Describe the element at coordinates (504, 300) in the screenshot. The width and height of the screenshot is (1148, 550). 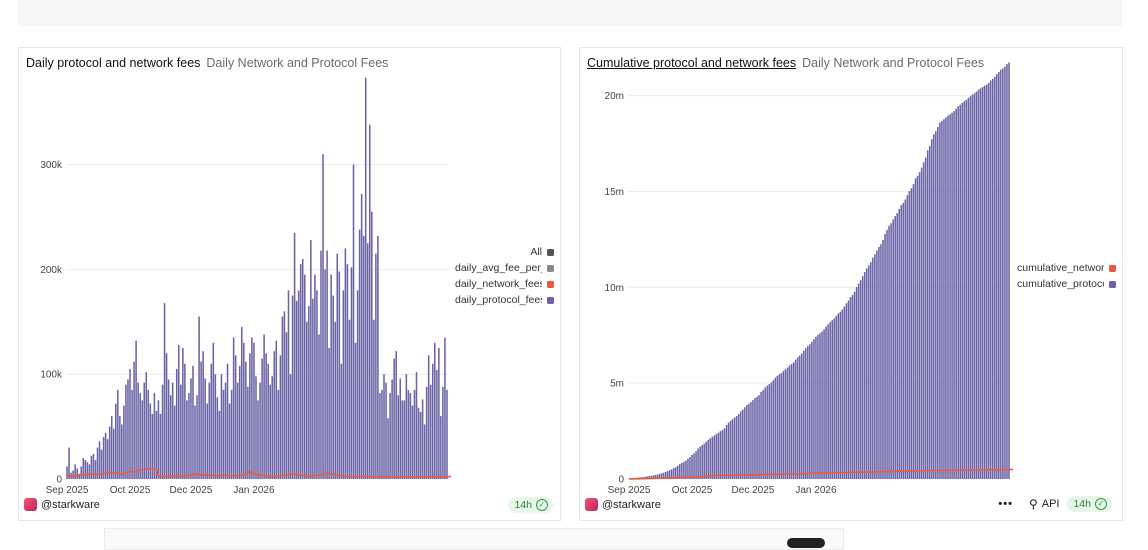
I see `legend-item: daily_protocol_fees` at that location.